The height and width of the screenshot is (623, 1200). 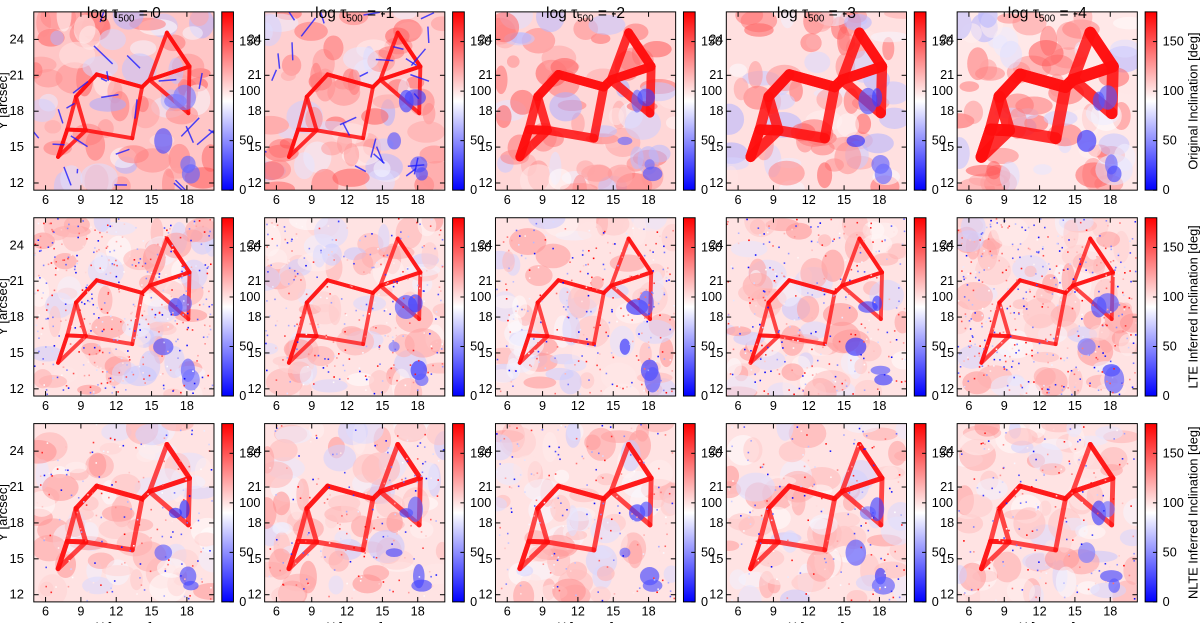 What do you see at coordinates (124, 15) in the screenshot?
I see `column-title: log τ500 = 0` at bounding box center [124, 15].